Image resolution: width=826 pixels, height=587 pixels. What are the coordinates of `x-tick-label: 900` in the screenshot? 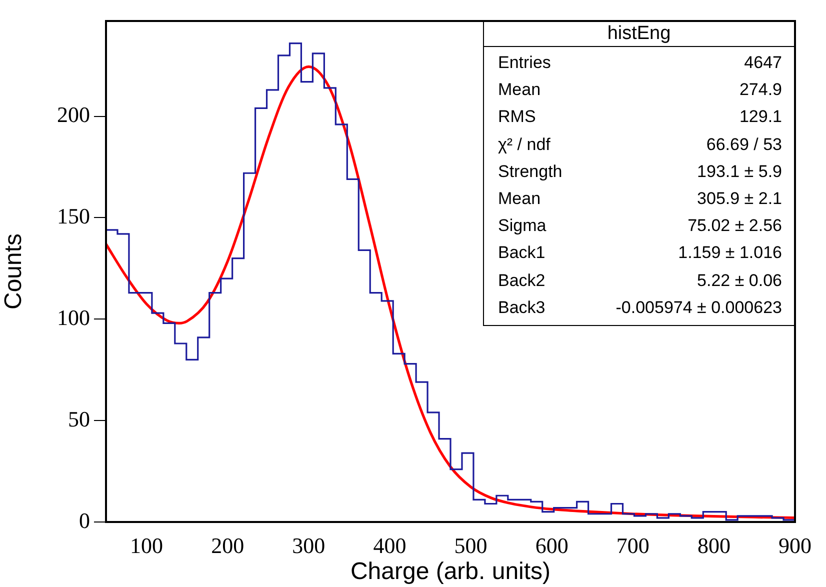 It's located at (795, 545).